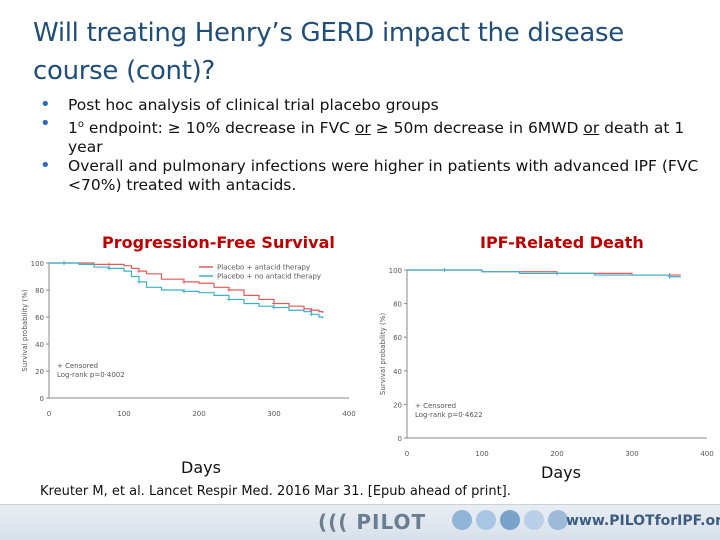  I want to click on lung-icon, so click(462, 520).